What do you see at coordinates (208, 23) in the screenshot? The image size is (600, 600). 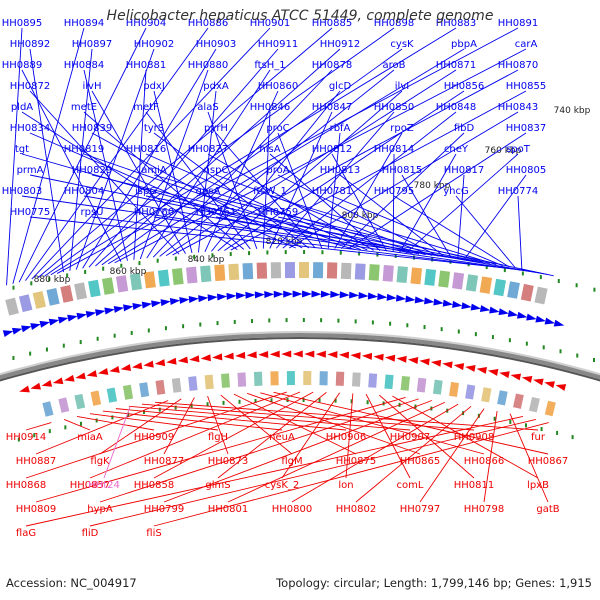 I see `forward-gene-label: HH0886` at bounding box center [208, 23].